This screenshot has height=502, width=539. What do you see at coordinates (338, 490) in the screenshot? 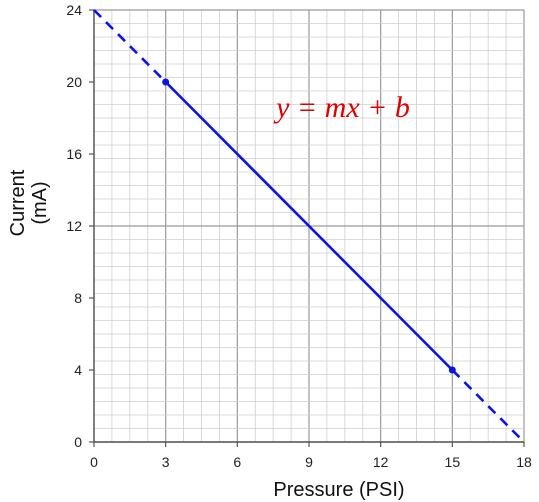
I see `x-axis-title: Pressure (PSI)` at bounding box center [338, 490].